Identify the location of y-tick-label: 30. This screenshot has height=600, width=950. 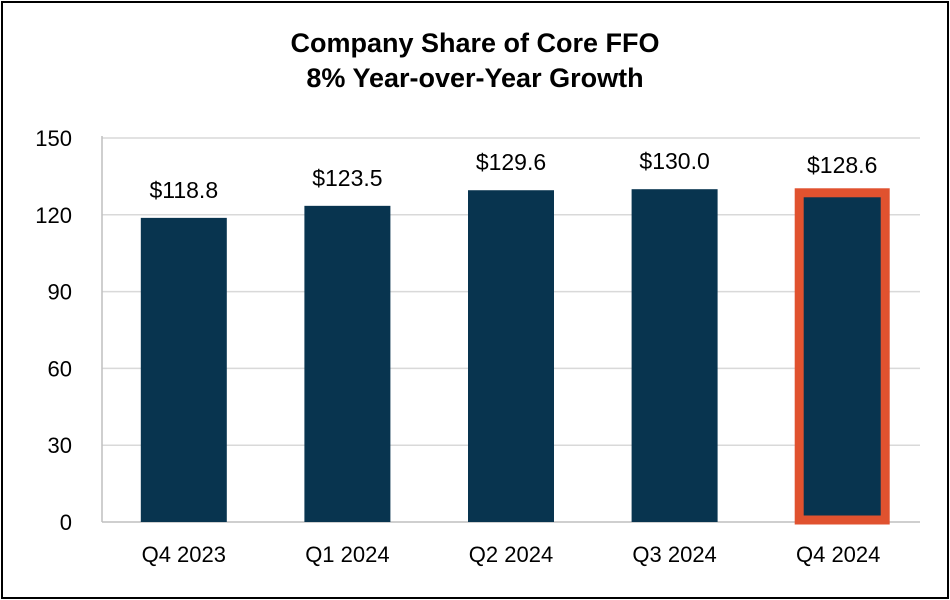
(60, 445).